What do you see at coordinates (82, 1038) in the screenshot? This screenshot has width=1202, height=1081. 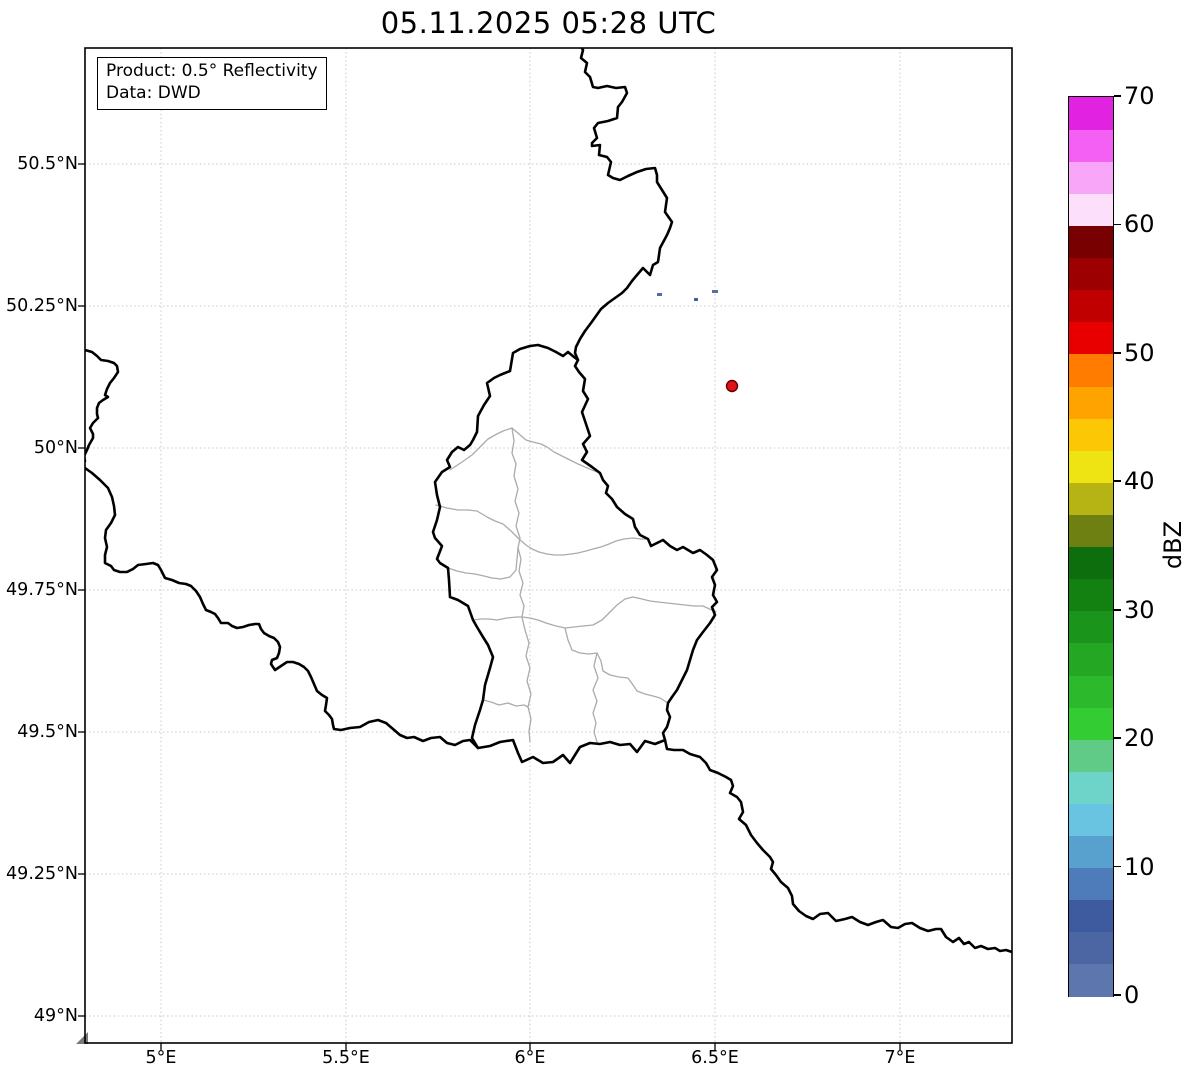 I see `map-corner-artifact` at bounding box center [82, 1038].